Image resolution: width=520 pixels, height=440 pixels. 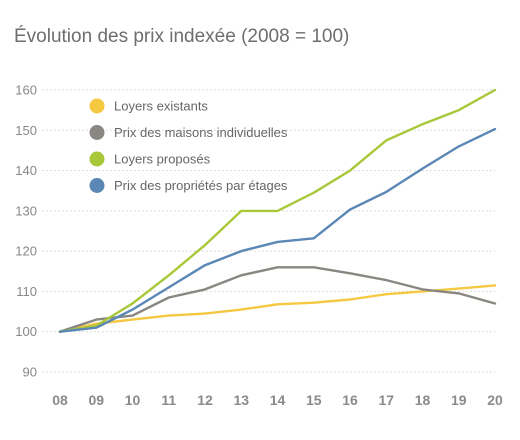 I want to click on y-tick-label: 90, so click(x=30, y=372).